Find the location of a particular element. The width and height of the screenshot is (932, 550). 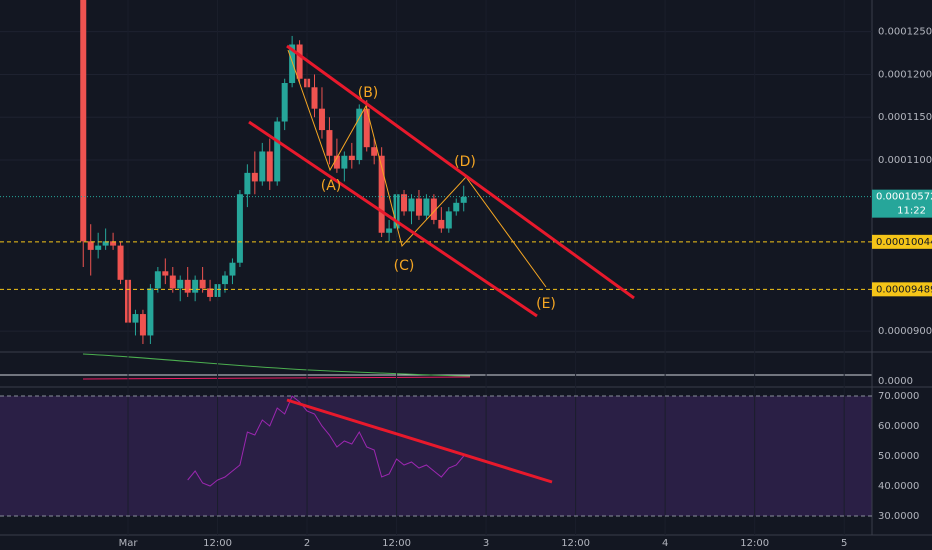

volume-line is located at coordinates (276, 378).